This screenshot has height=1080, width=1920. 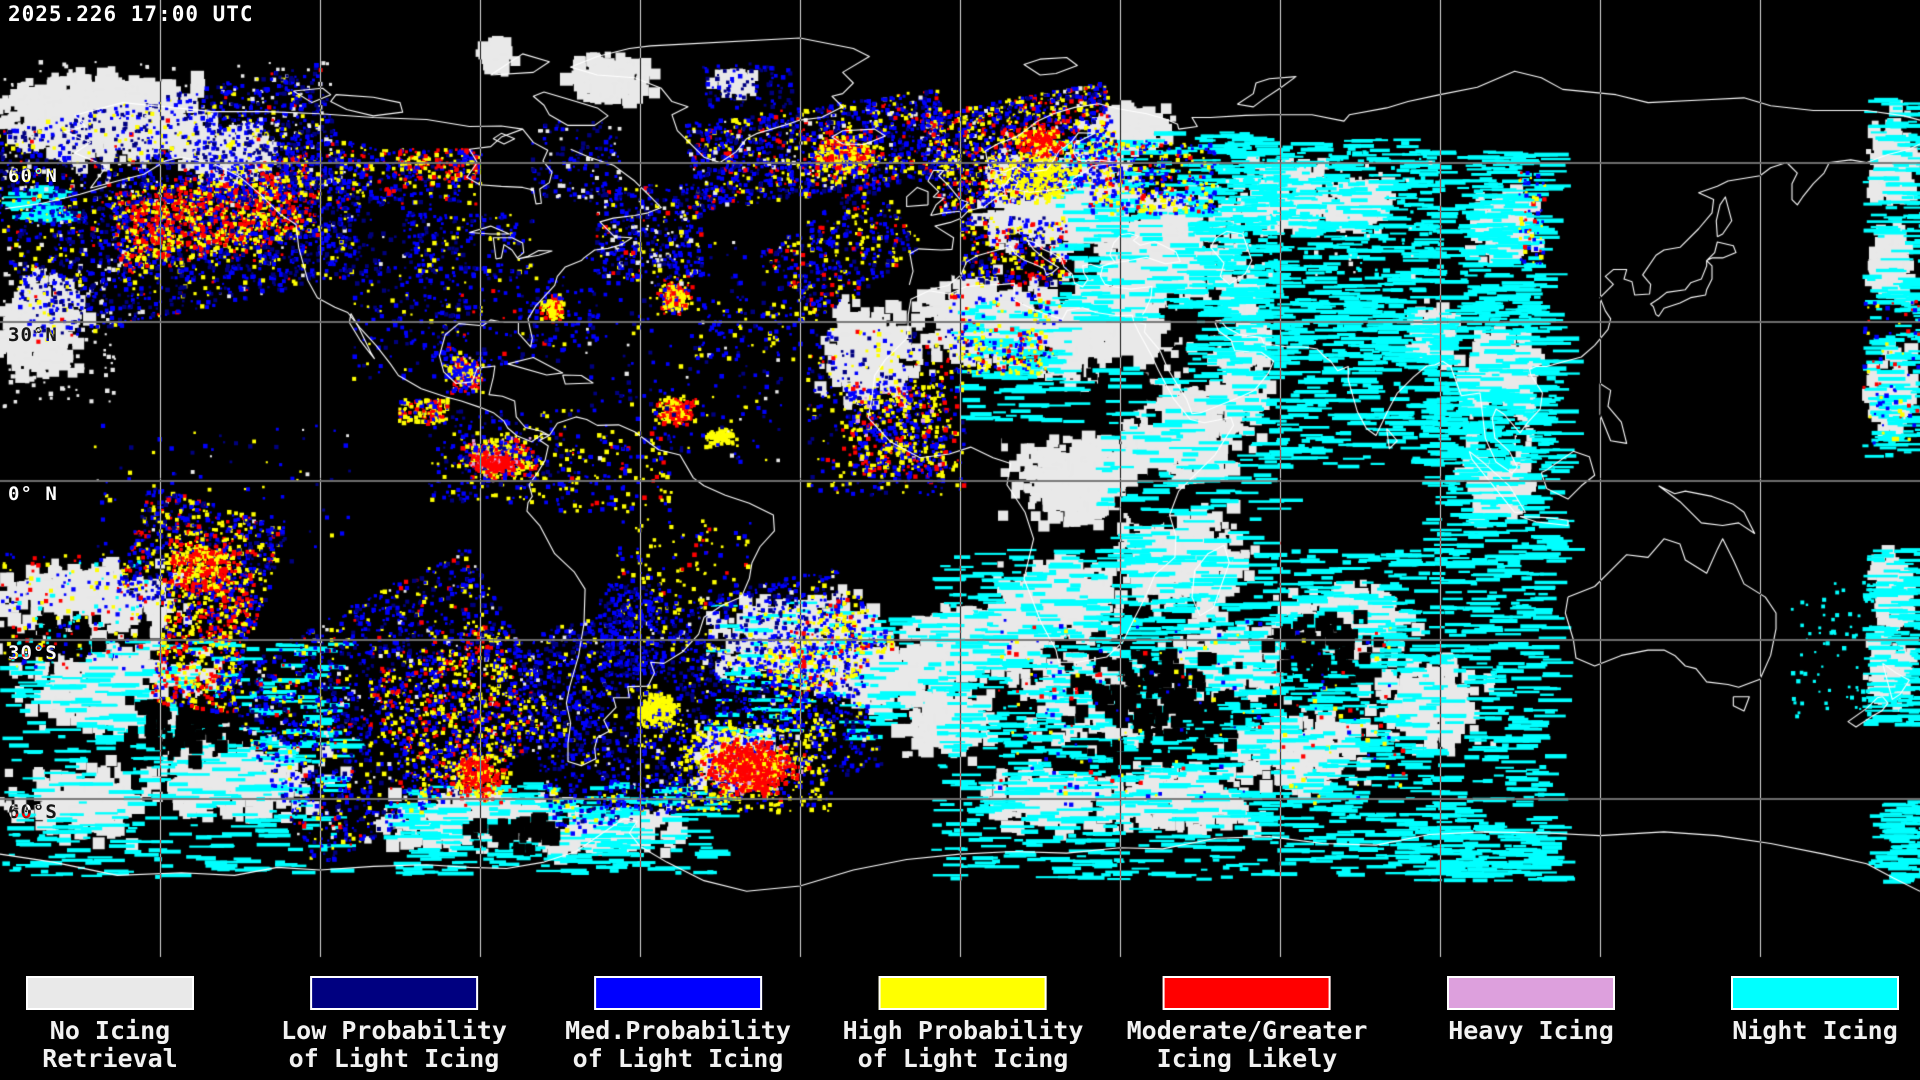 I want to click on legend-label-moderate-greater-icing: Moderate/Greater Icing Likely, so click(x=1247, y=1044).